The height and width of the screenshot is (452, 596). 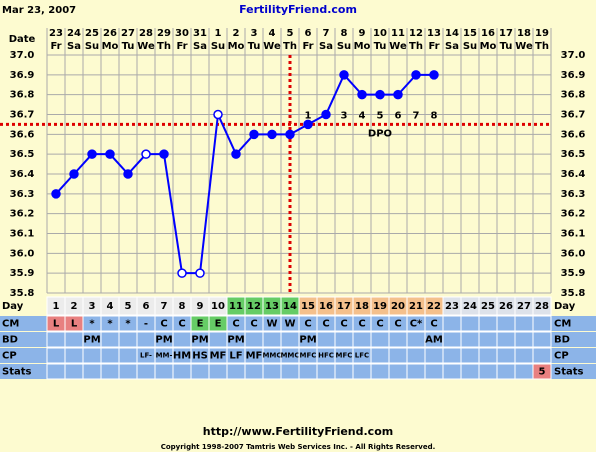 I want to click on y-tick-label: 36.7, so click(x=22, y=115).